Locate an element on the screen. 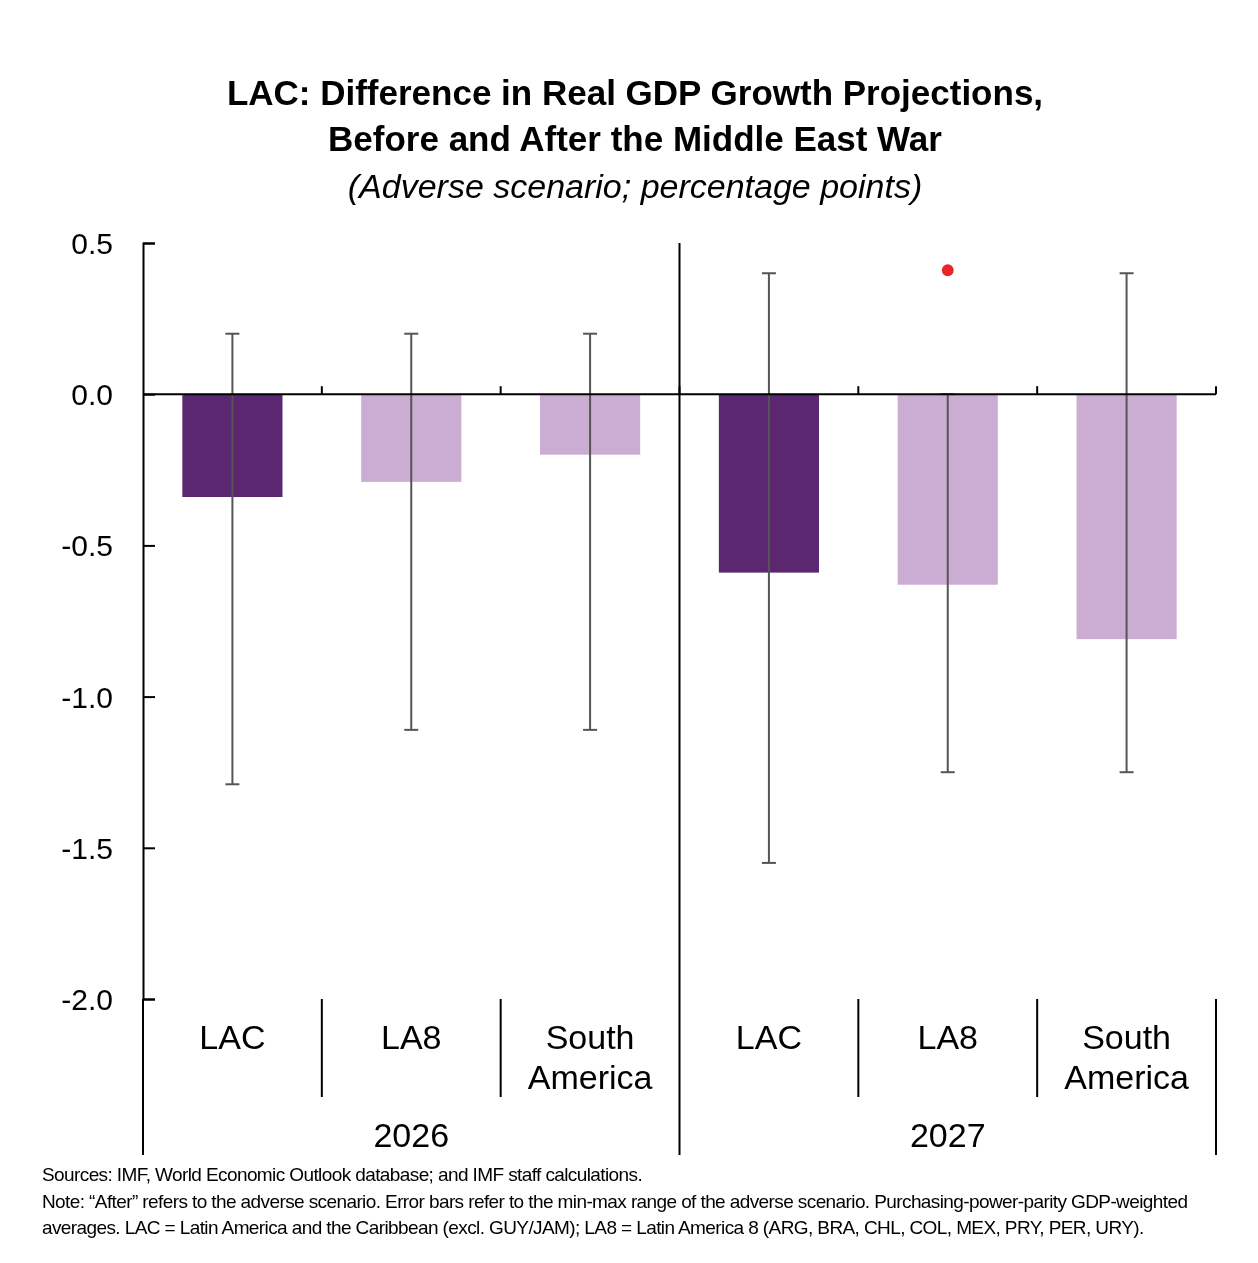 This screenshot has height=1263, width=1258. y-tick-label: 0.5 is located at coordinates (92, 243).